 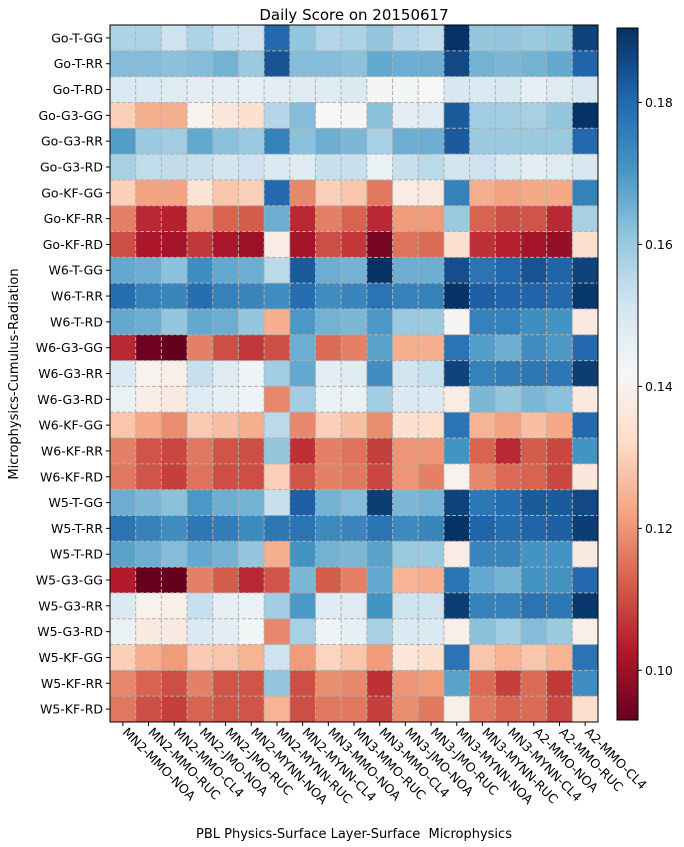 I want to click on y-tick-label: Go-T-RD, so click(x=78, y=89).